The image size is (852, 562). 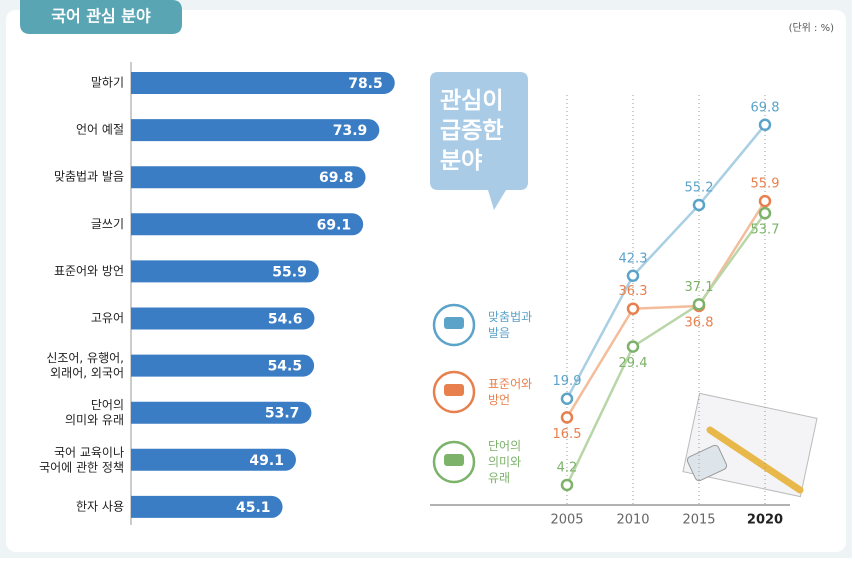 I want to click on title: 국어 관심 분야, so click(x=101, y=16).